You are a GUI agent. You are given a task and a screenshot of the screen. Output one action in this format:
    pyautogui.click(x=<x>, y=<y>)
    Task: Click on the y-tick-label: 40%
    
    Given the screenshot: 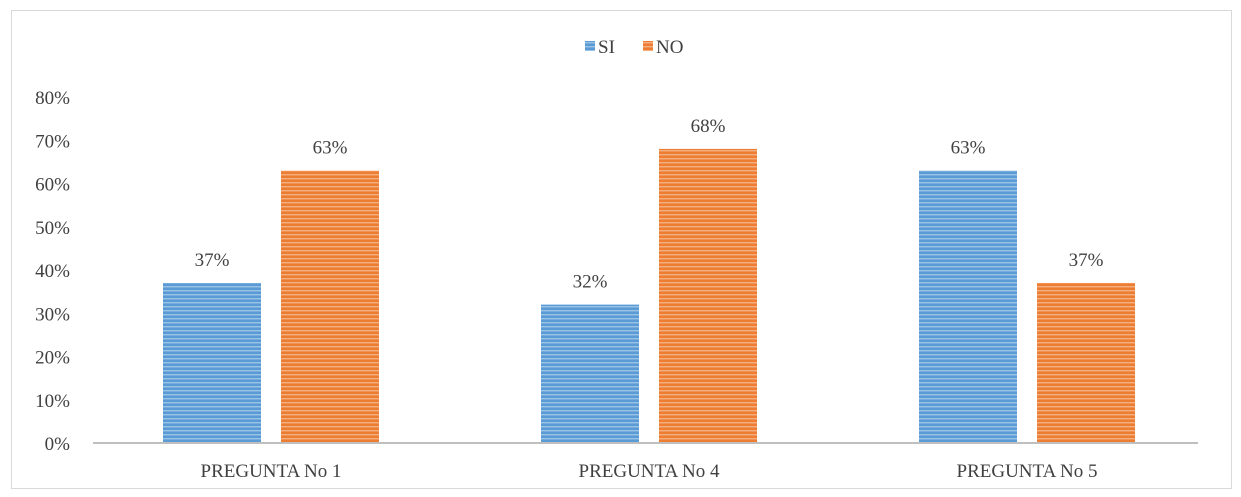 What is the action you would take?
    pyautogui.click(x=52, y=271)
    